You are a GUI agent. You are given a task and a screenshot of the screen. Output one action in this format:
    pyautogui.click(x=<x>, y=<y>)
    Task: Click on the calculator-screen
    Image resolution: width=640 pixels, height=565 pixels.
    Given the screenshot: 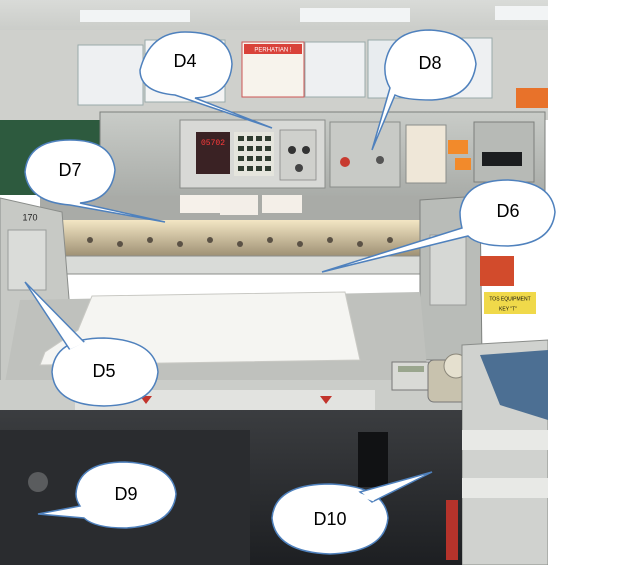 What is the action you would take?
    pyautogui.click(x=411, y=369)
    